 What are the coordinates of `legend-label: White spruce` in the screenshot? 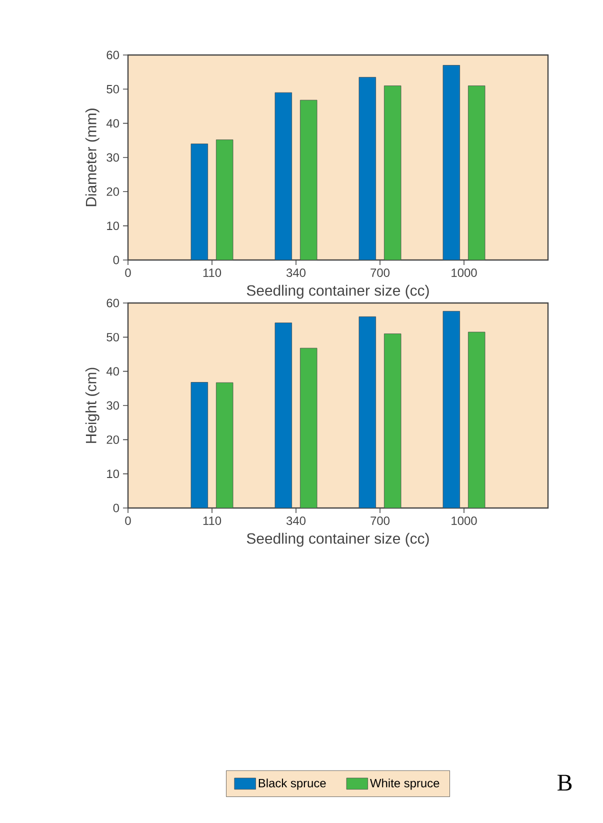 It's located at (405, 784).